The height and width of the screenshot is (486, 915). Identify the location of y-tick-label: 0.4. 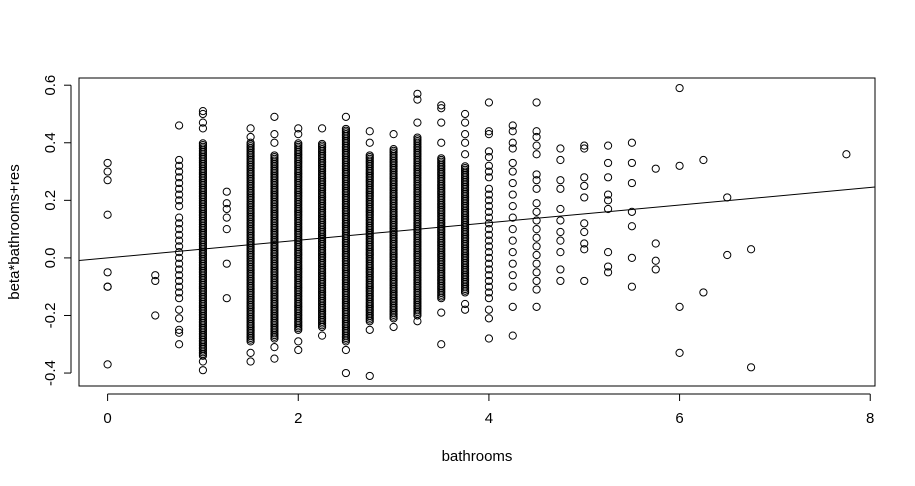
(50, 142).